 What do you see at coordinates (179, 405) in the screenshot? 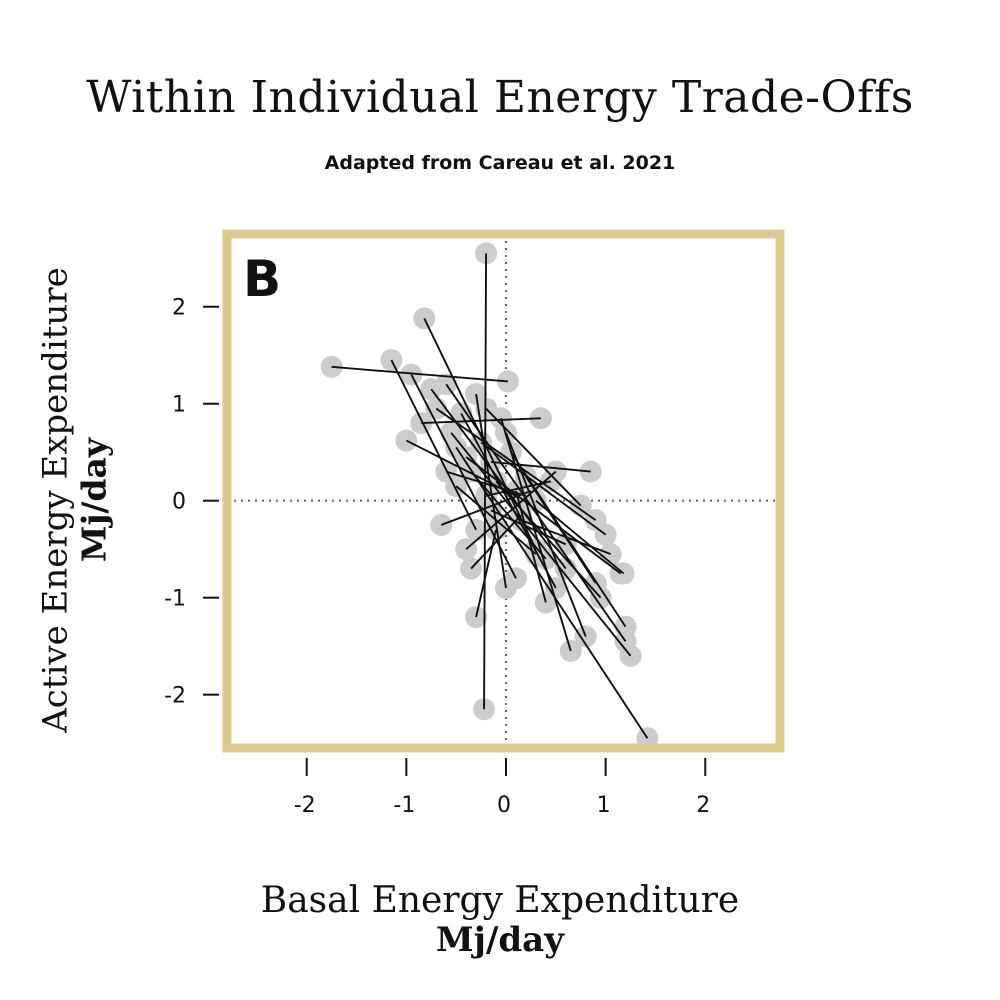
I see `y-tick-label: 1` at bounding box center [179, 405].